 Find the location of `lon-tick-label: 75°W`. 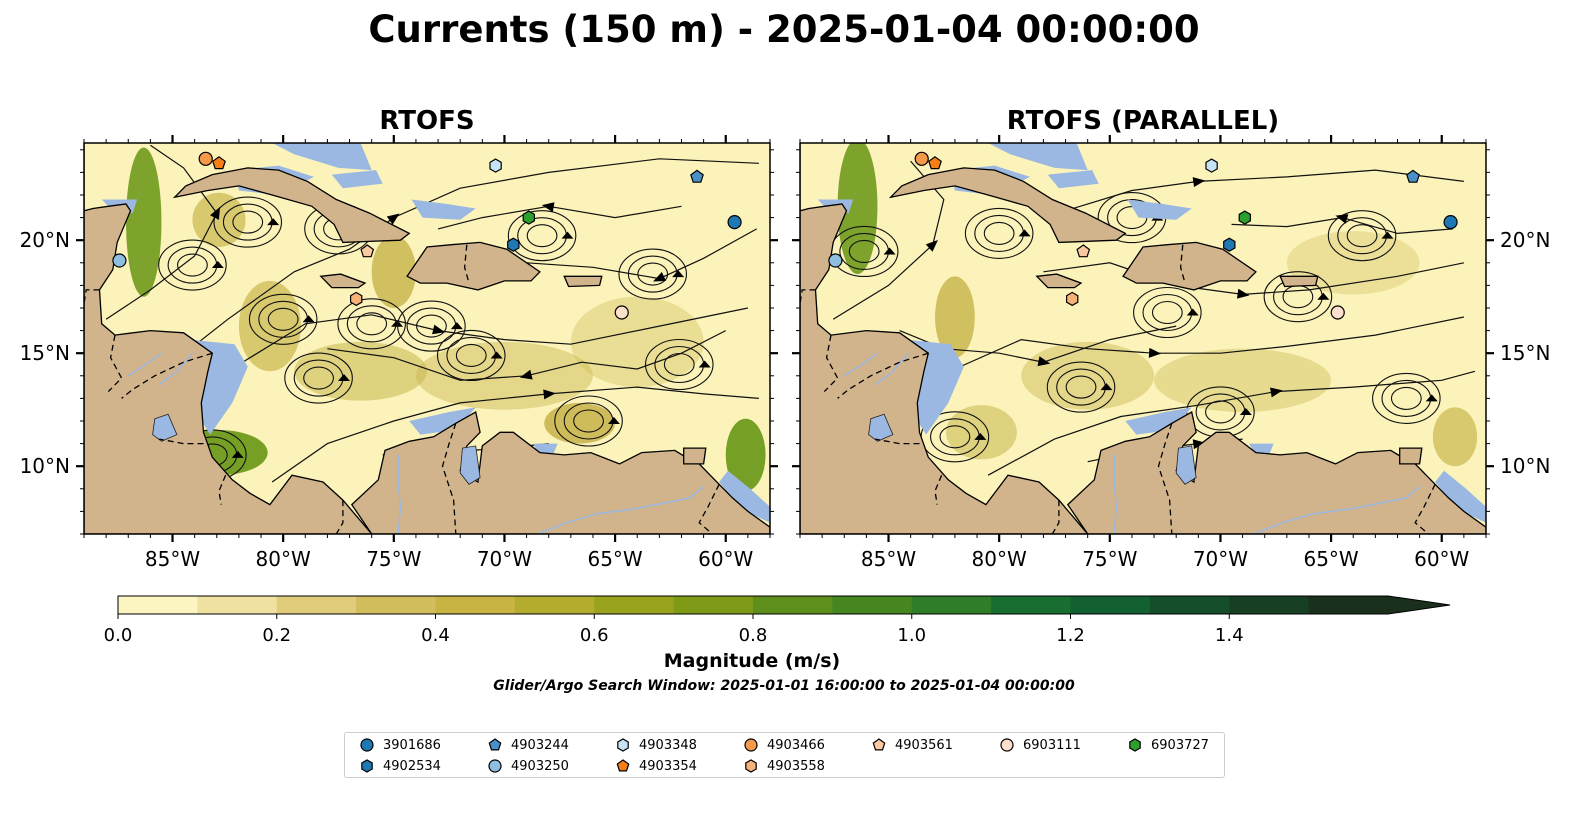

lon-tick-label: 75°W is located at coordinates (1109, 559).